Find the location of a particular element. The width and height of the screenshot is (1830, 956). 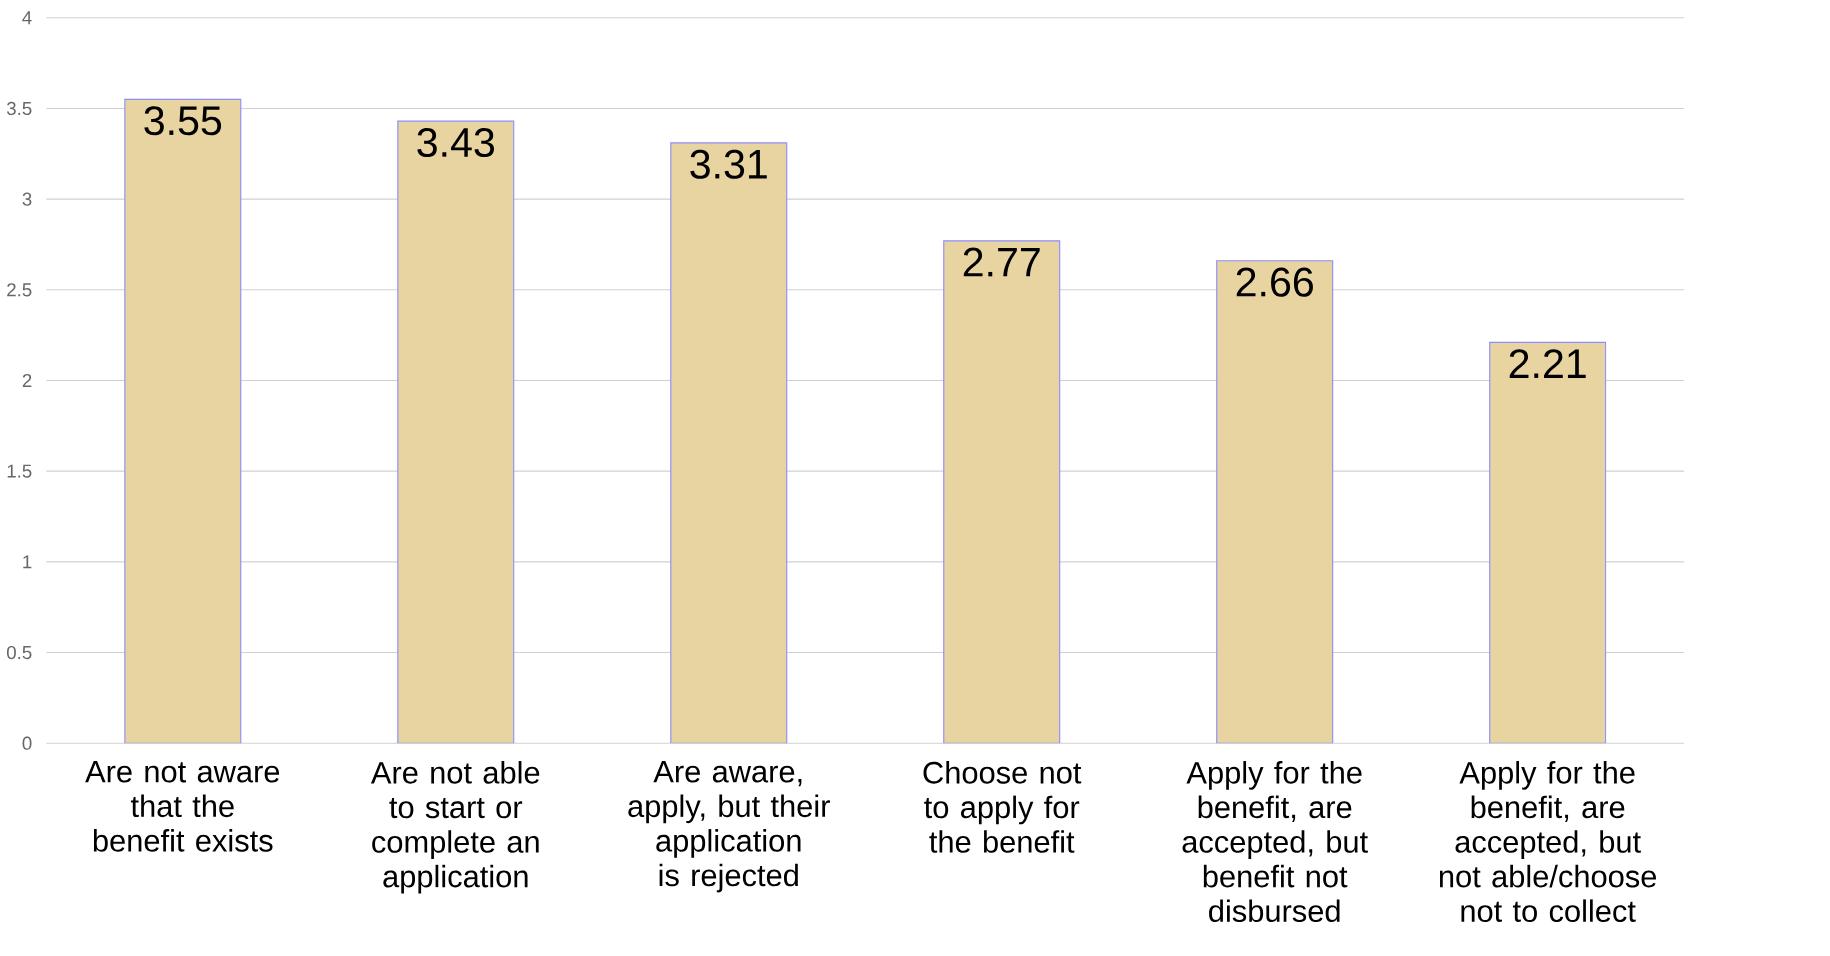

y-tick-label: 3.5 is located at coordinates (19, 108).